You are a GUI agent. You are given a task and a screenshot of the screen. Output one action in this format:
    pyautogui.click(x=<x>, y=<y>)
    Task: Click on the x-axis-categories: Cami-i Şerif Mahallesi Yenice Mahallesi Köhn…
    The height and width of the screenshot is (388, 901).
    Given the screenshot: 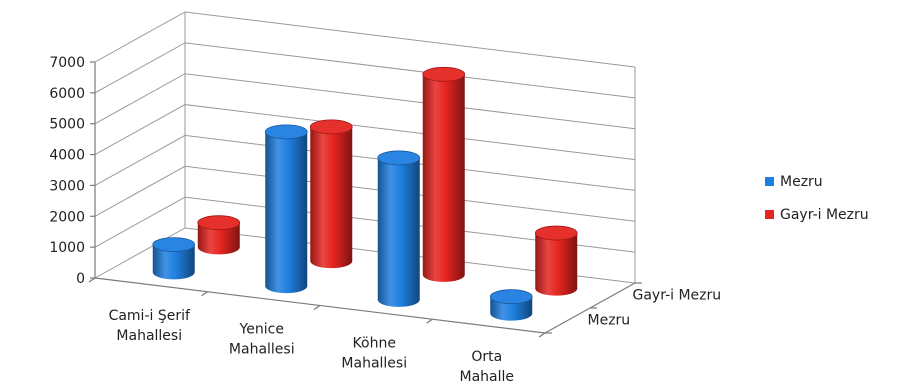 What is the action you would take?
    pyautogui.click(x=311, y=346)
    